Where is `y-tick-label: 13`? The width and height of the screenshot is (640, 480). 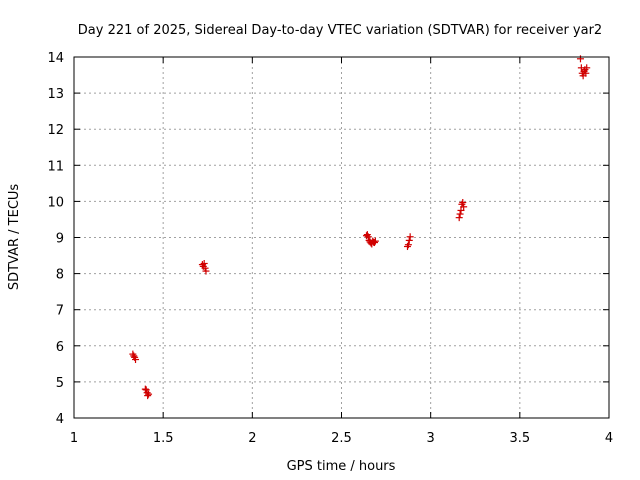 y-tick-label: 13 is located at coordinates (55, 94).